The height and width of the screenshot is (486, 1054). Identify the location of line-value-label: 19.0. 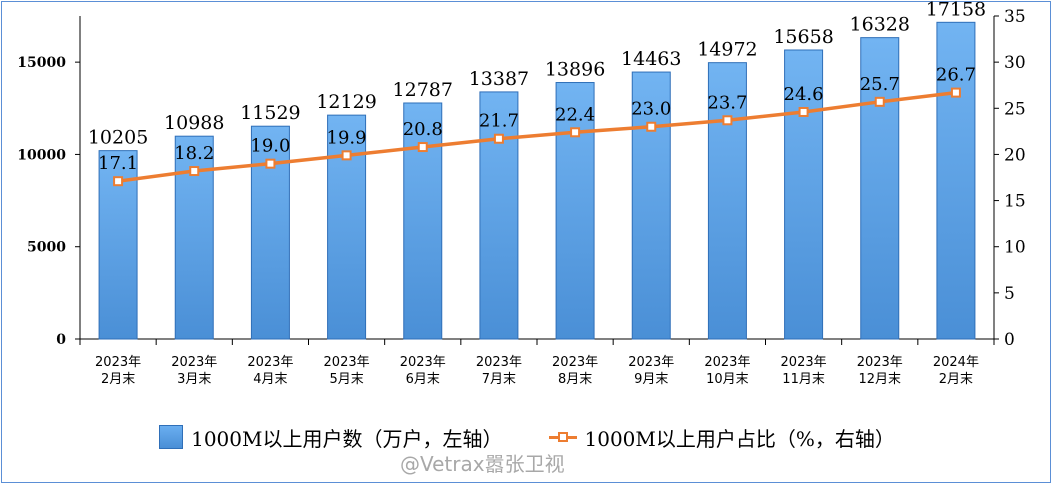
(270, 146).